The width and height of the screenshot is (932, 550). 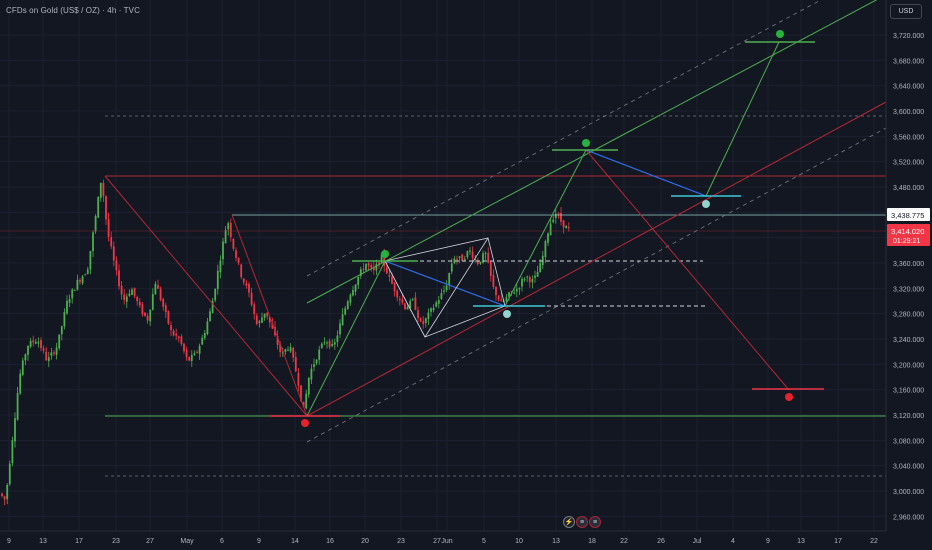 What do you see at coordinates (116, 541) in the screenshot?
I see `time-axis-tick-label: 23` at bounding box center [116, 541].